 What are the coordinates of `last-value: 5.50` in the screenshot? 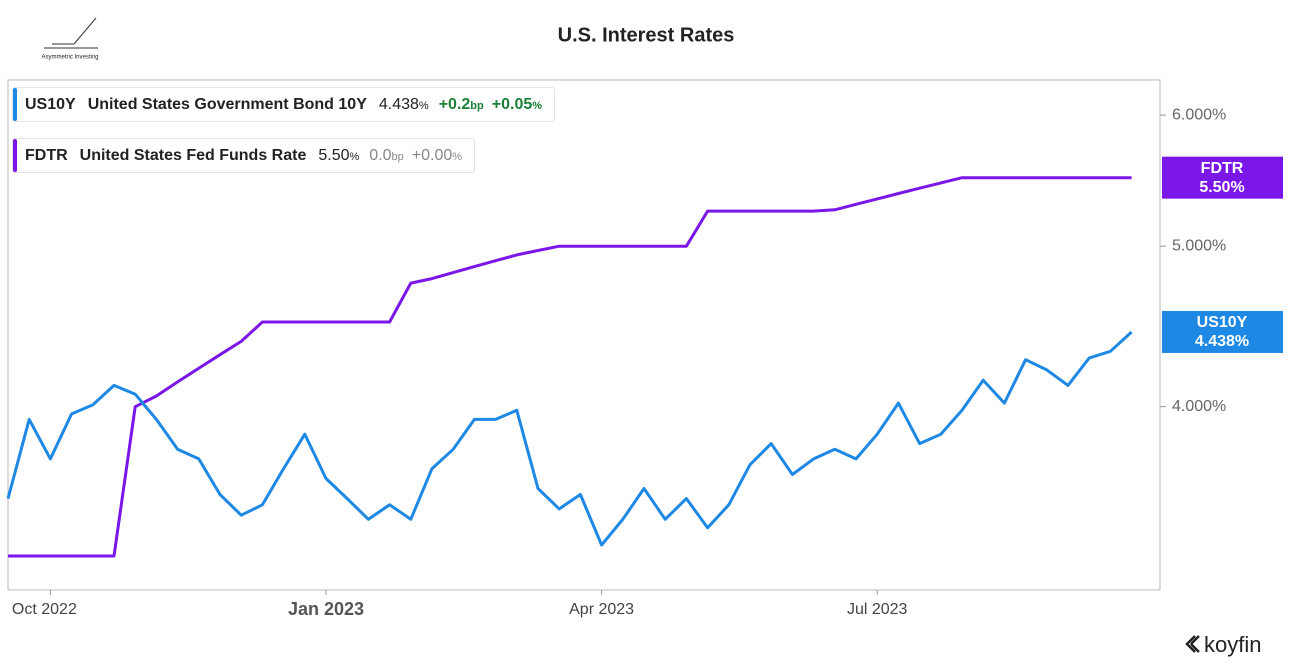 It's located at (334, 155).